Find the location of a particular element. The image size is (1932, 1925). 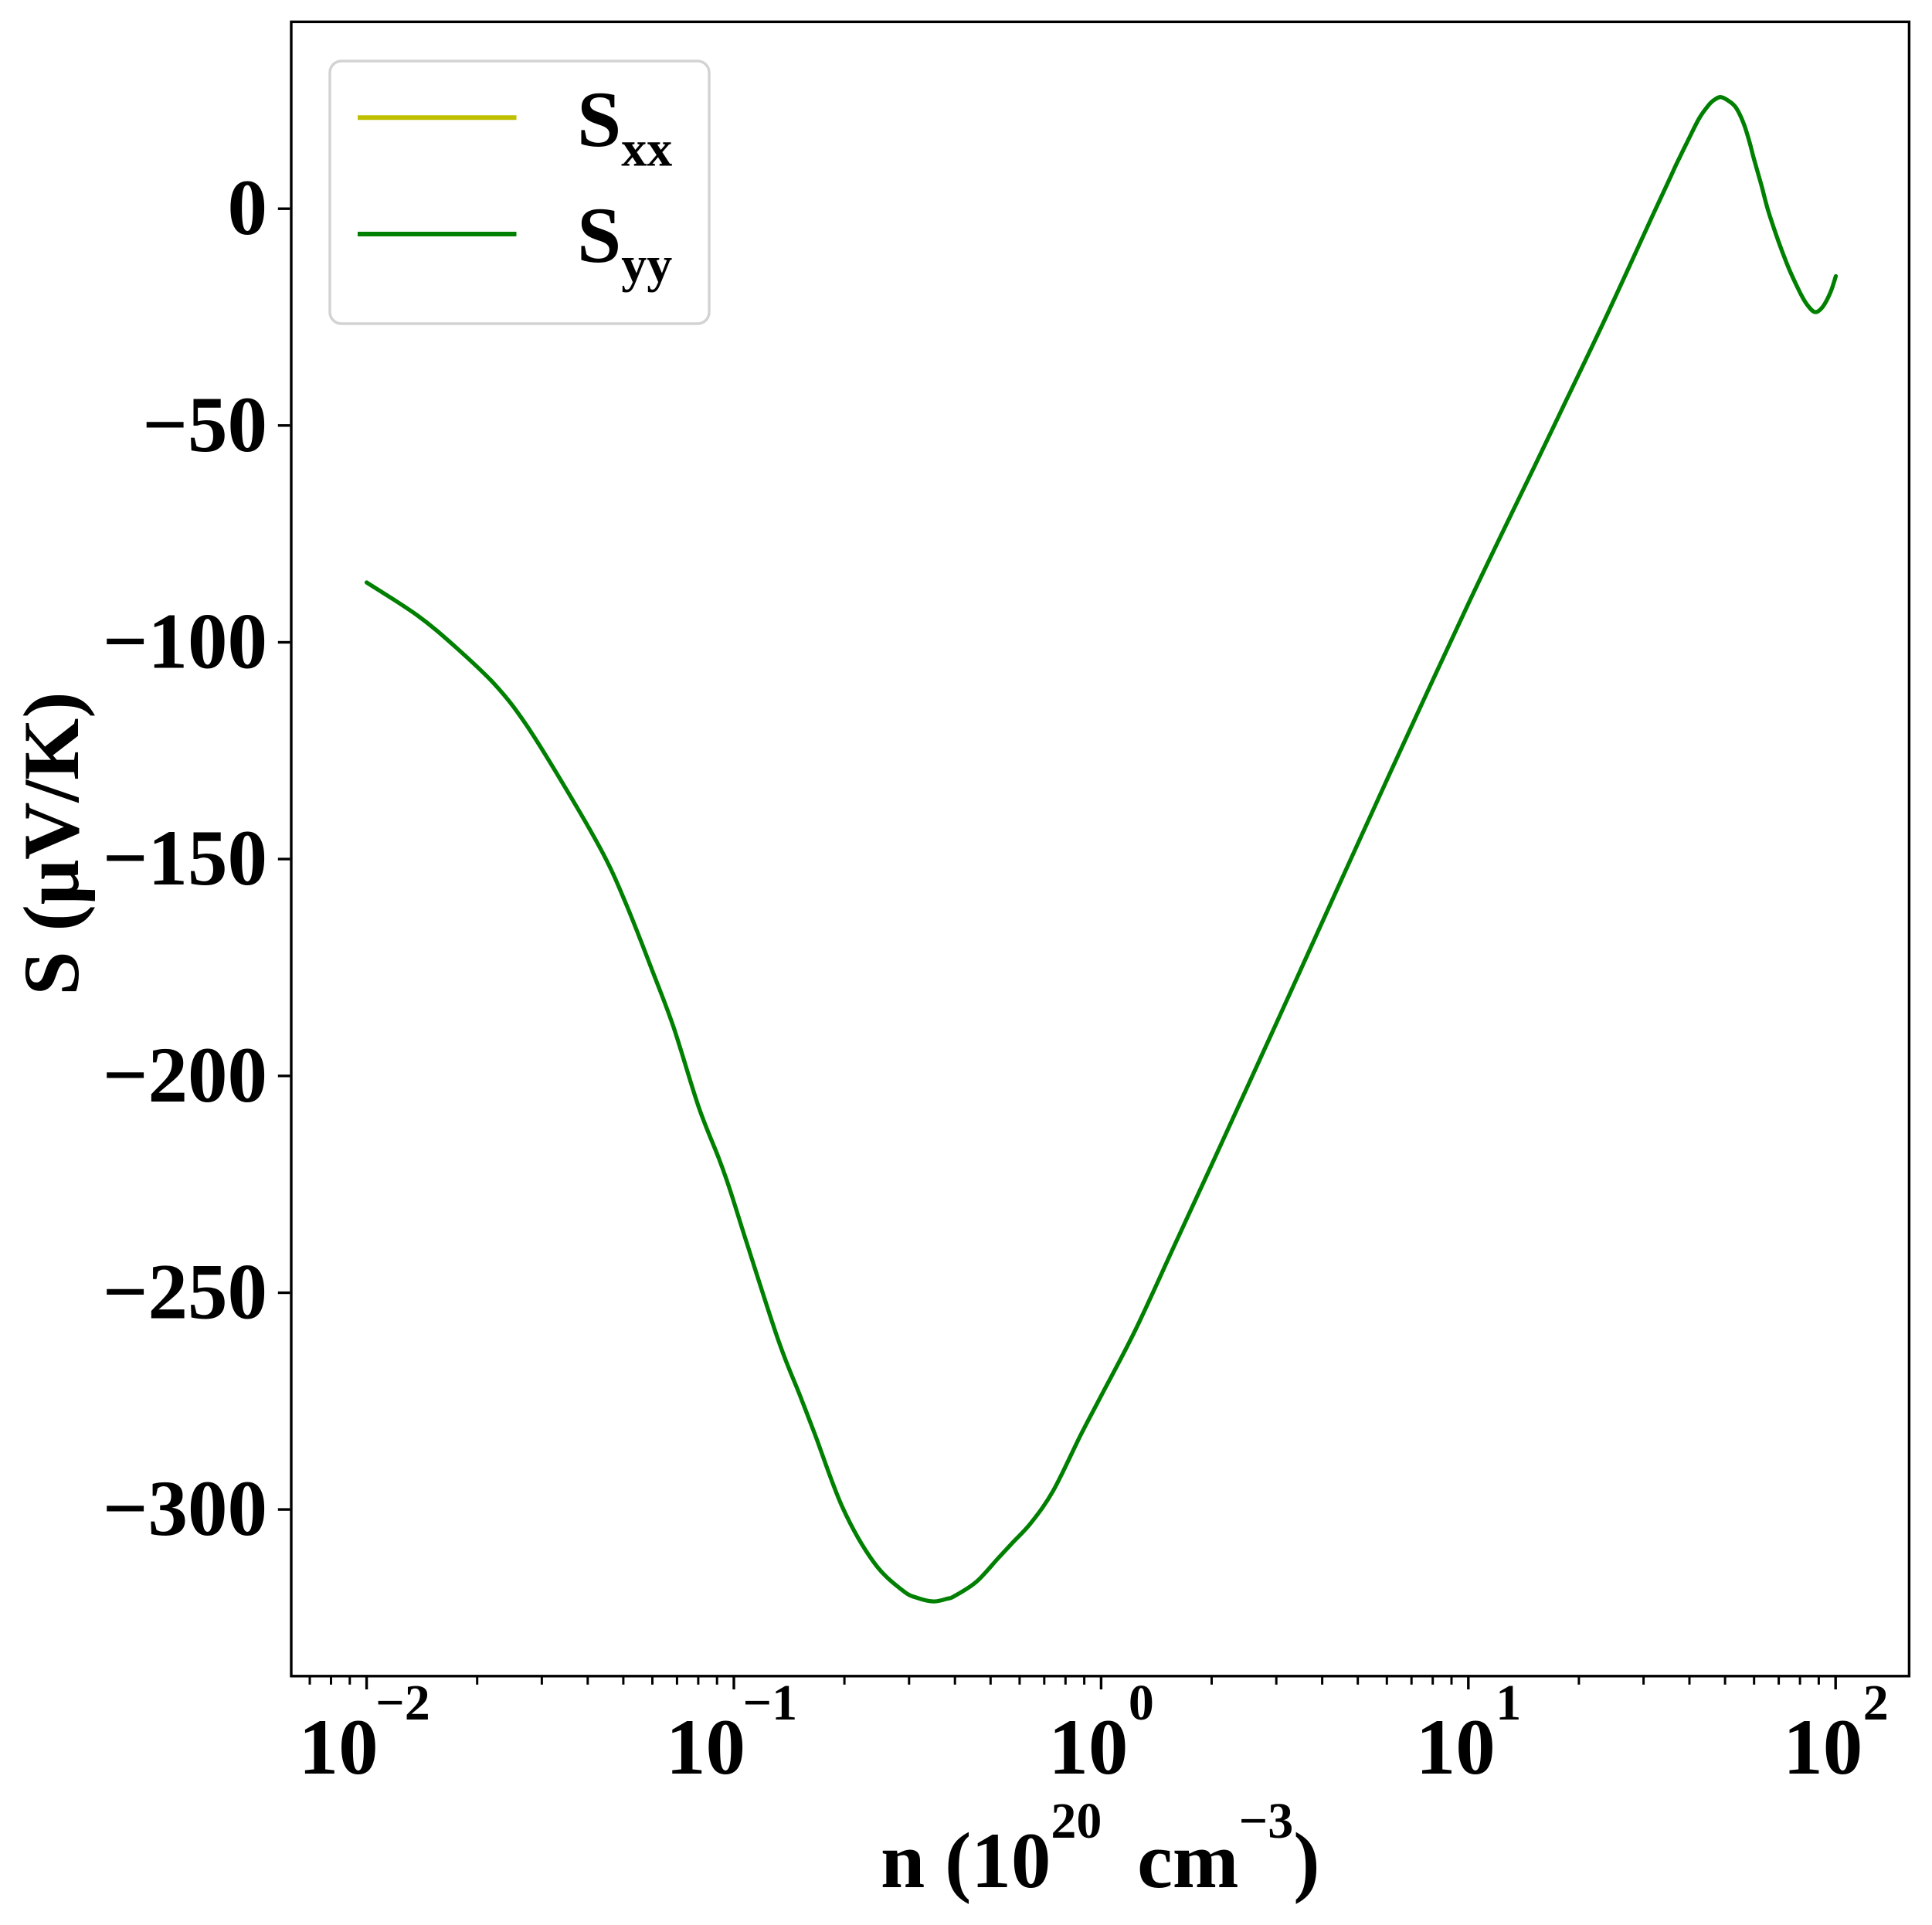

svg-text: −2 is located at coordinates (403, 1703).